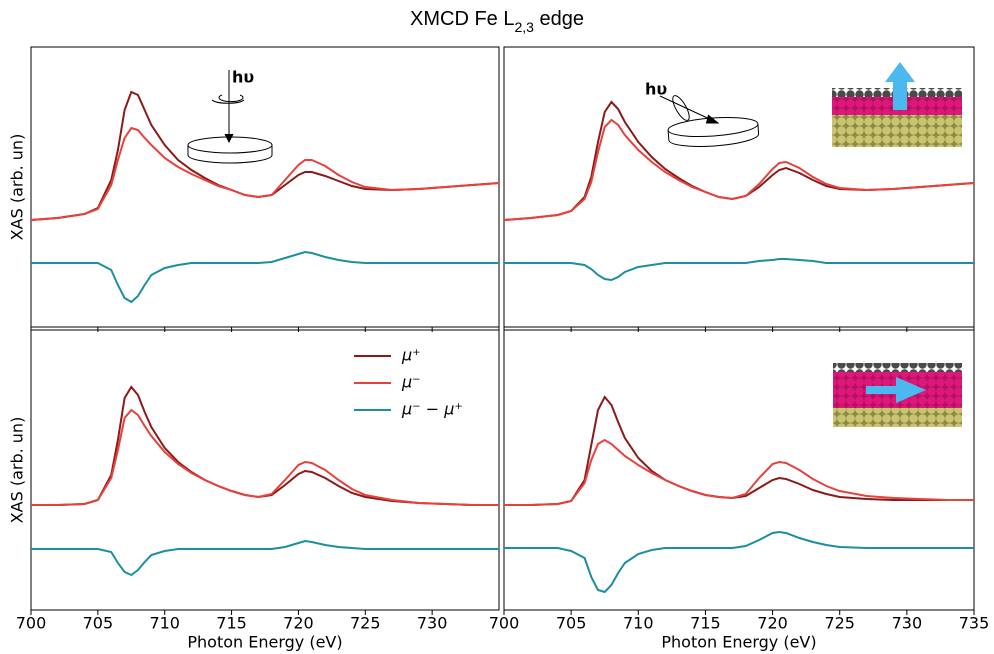 This screenshot has width=994, height=654. I want to click on figure-title: XMCD Fe L2,3 edge, so click(497, 21).